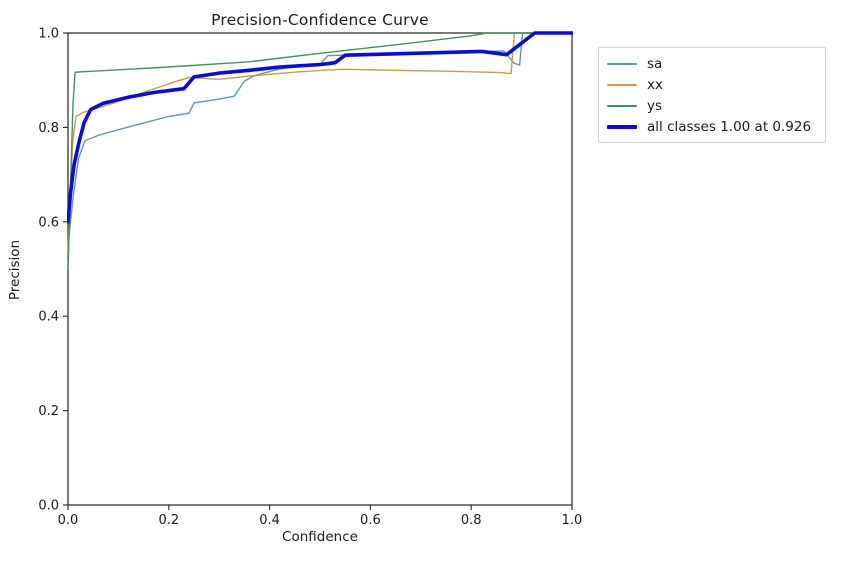 This screenshot has height=564, width=846. What do you see at coordinates (370, 520) in the screenshot?
I see `x-tick-label: 0.6` at bounding box center [370, 520].